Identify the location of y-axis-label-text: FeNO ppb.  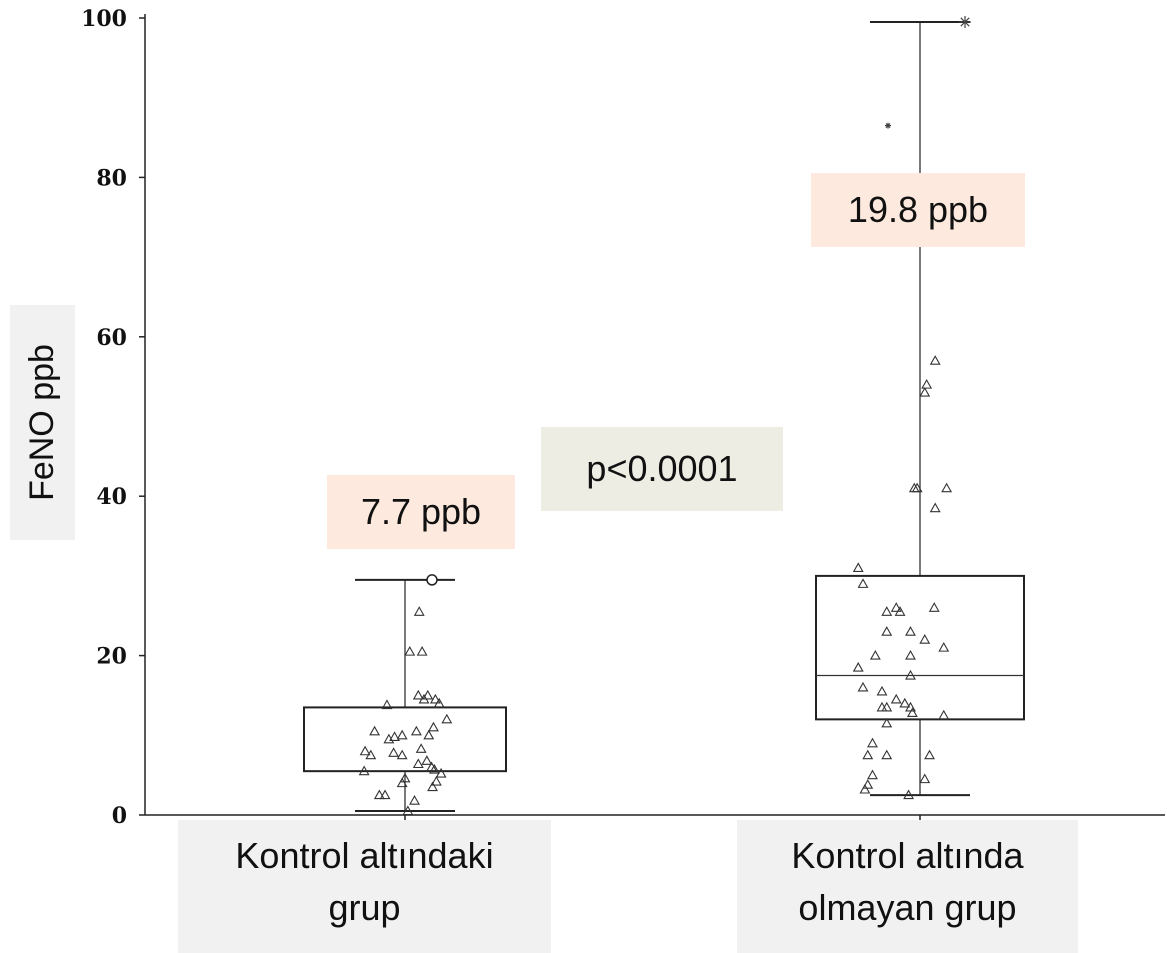
(42, 422).